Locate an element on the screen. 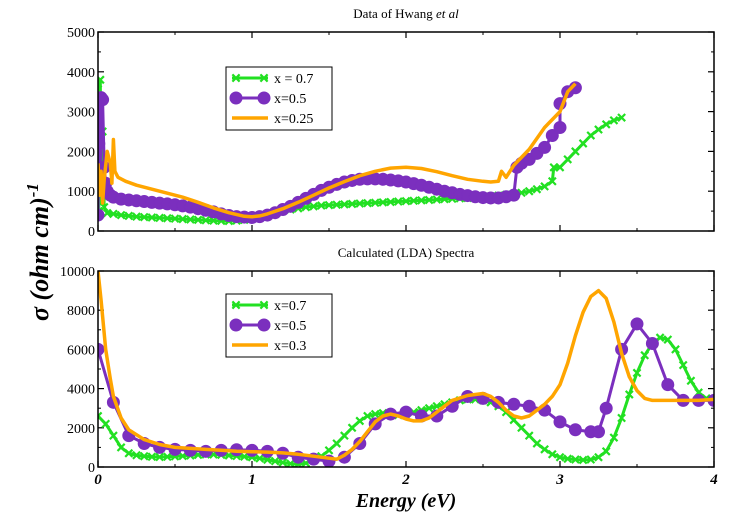 The width and height of the screenshot is (732, 519). x-axis-label: Energy (eV) is located at coordinates (406, 501).